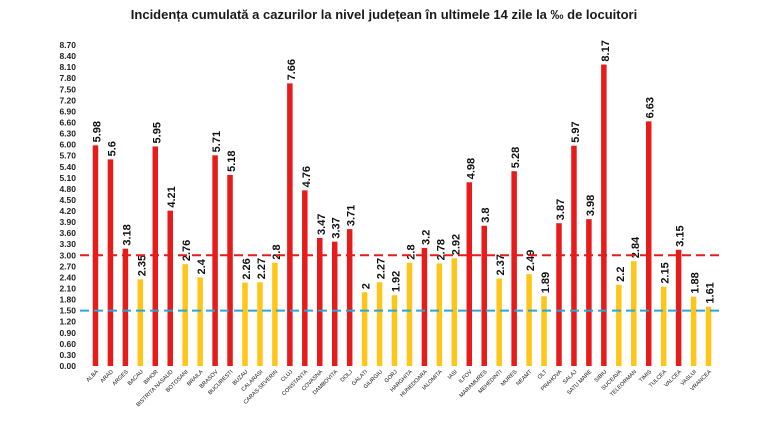 Image resolution: width=768 pixels, height=432 pixels. I want to click on x-tick-label: BACAU, so click(136, 378).